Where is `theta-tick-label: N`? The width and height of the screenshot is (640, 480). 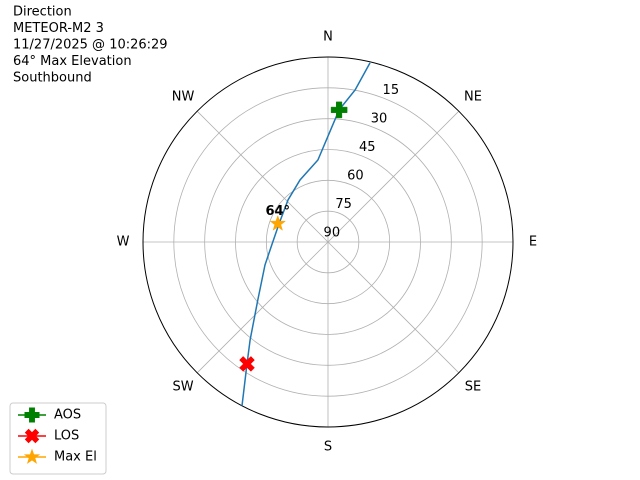
theta-tick-label: N is located at coordinates (328, 37).